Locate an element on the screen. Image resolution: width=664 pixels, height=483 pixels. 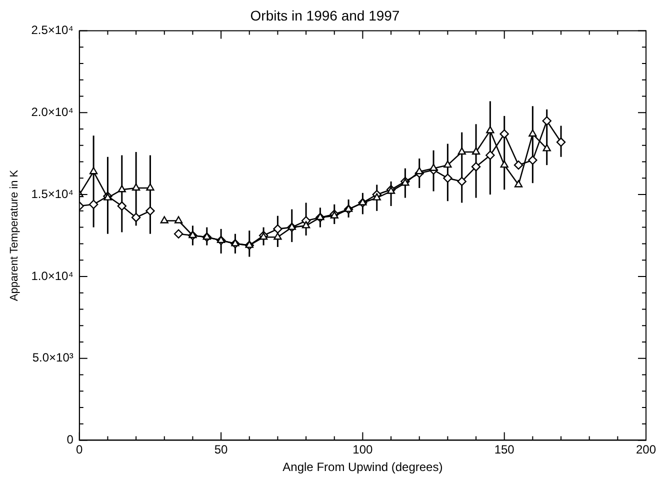
y-tick-label: 2.0×10⁴ is located at coordinates (52, 111).